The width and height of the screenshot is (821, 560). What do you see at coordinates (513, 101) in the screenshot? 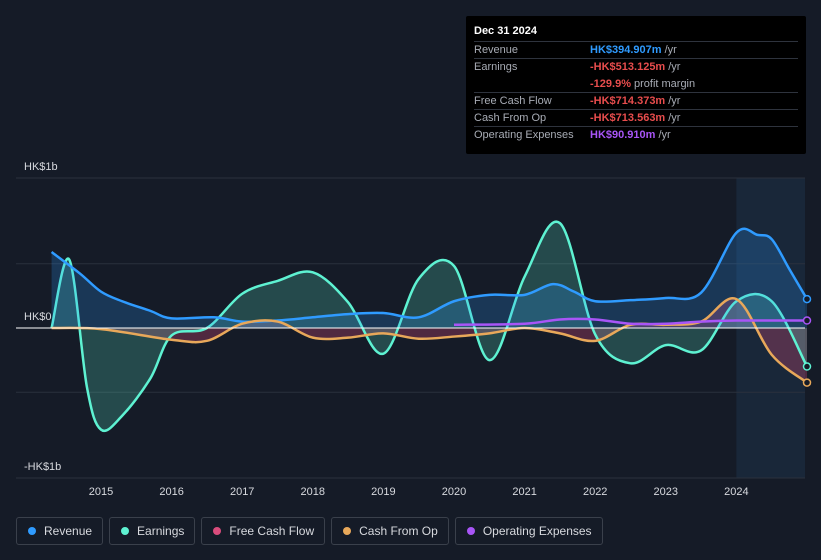
I see `tooltip-row-label: Free Cash Flow` at bounding box center [513, 101].